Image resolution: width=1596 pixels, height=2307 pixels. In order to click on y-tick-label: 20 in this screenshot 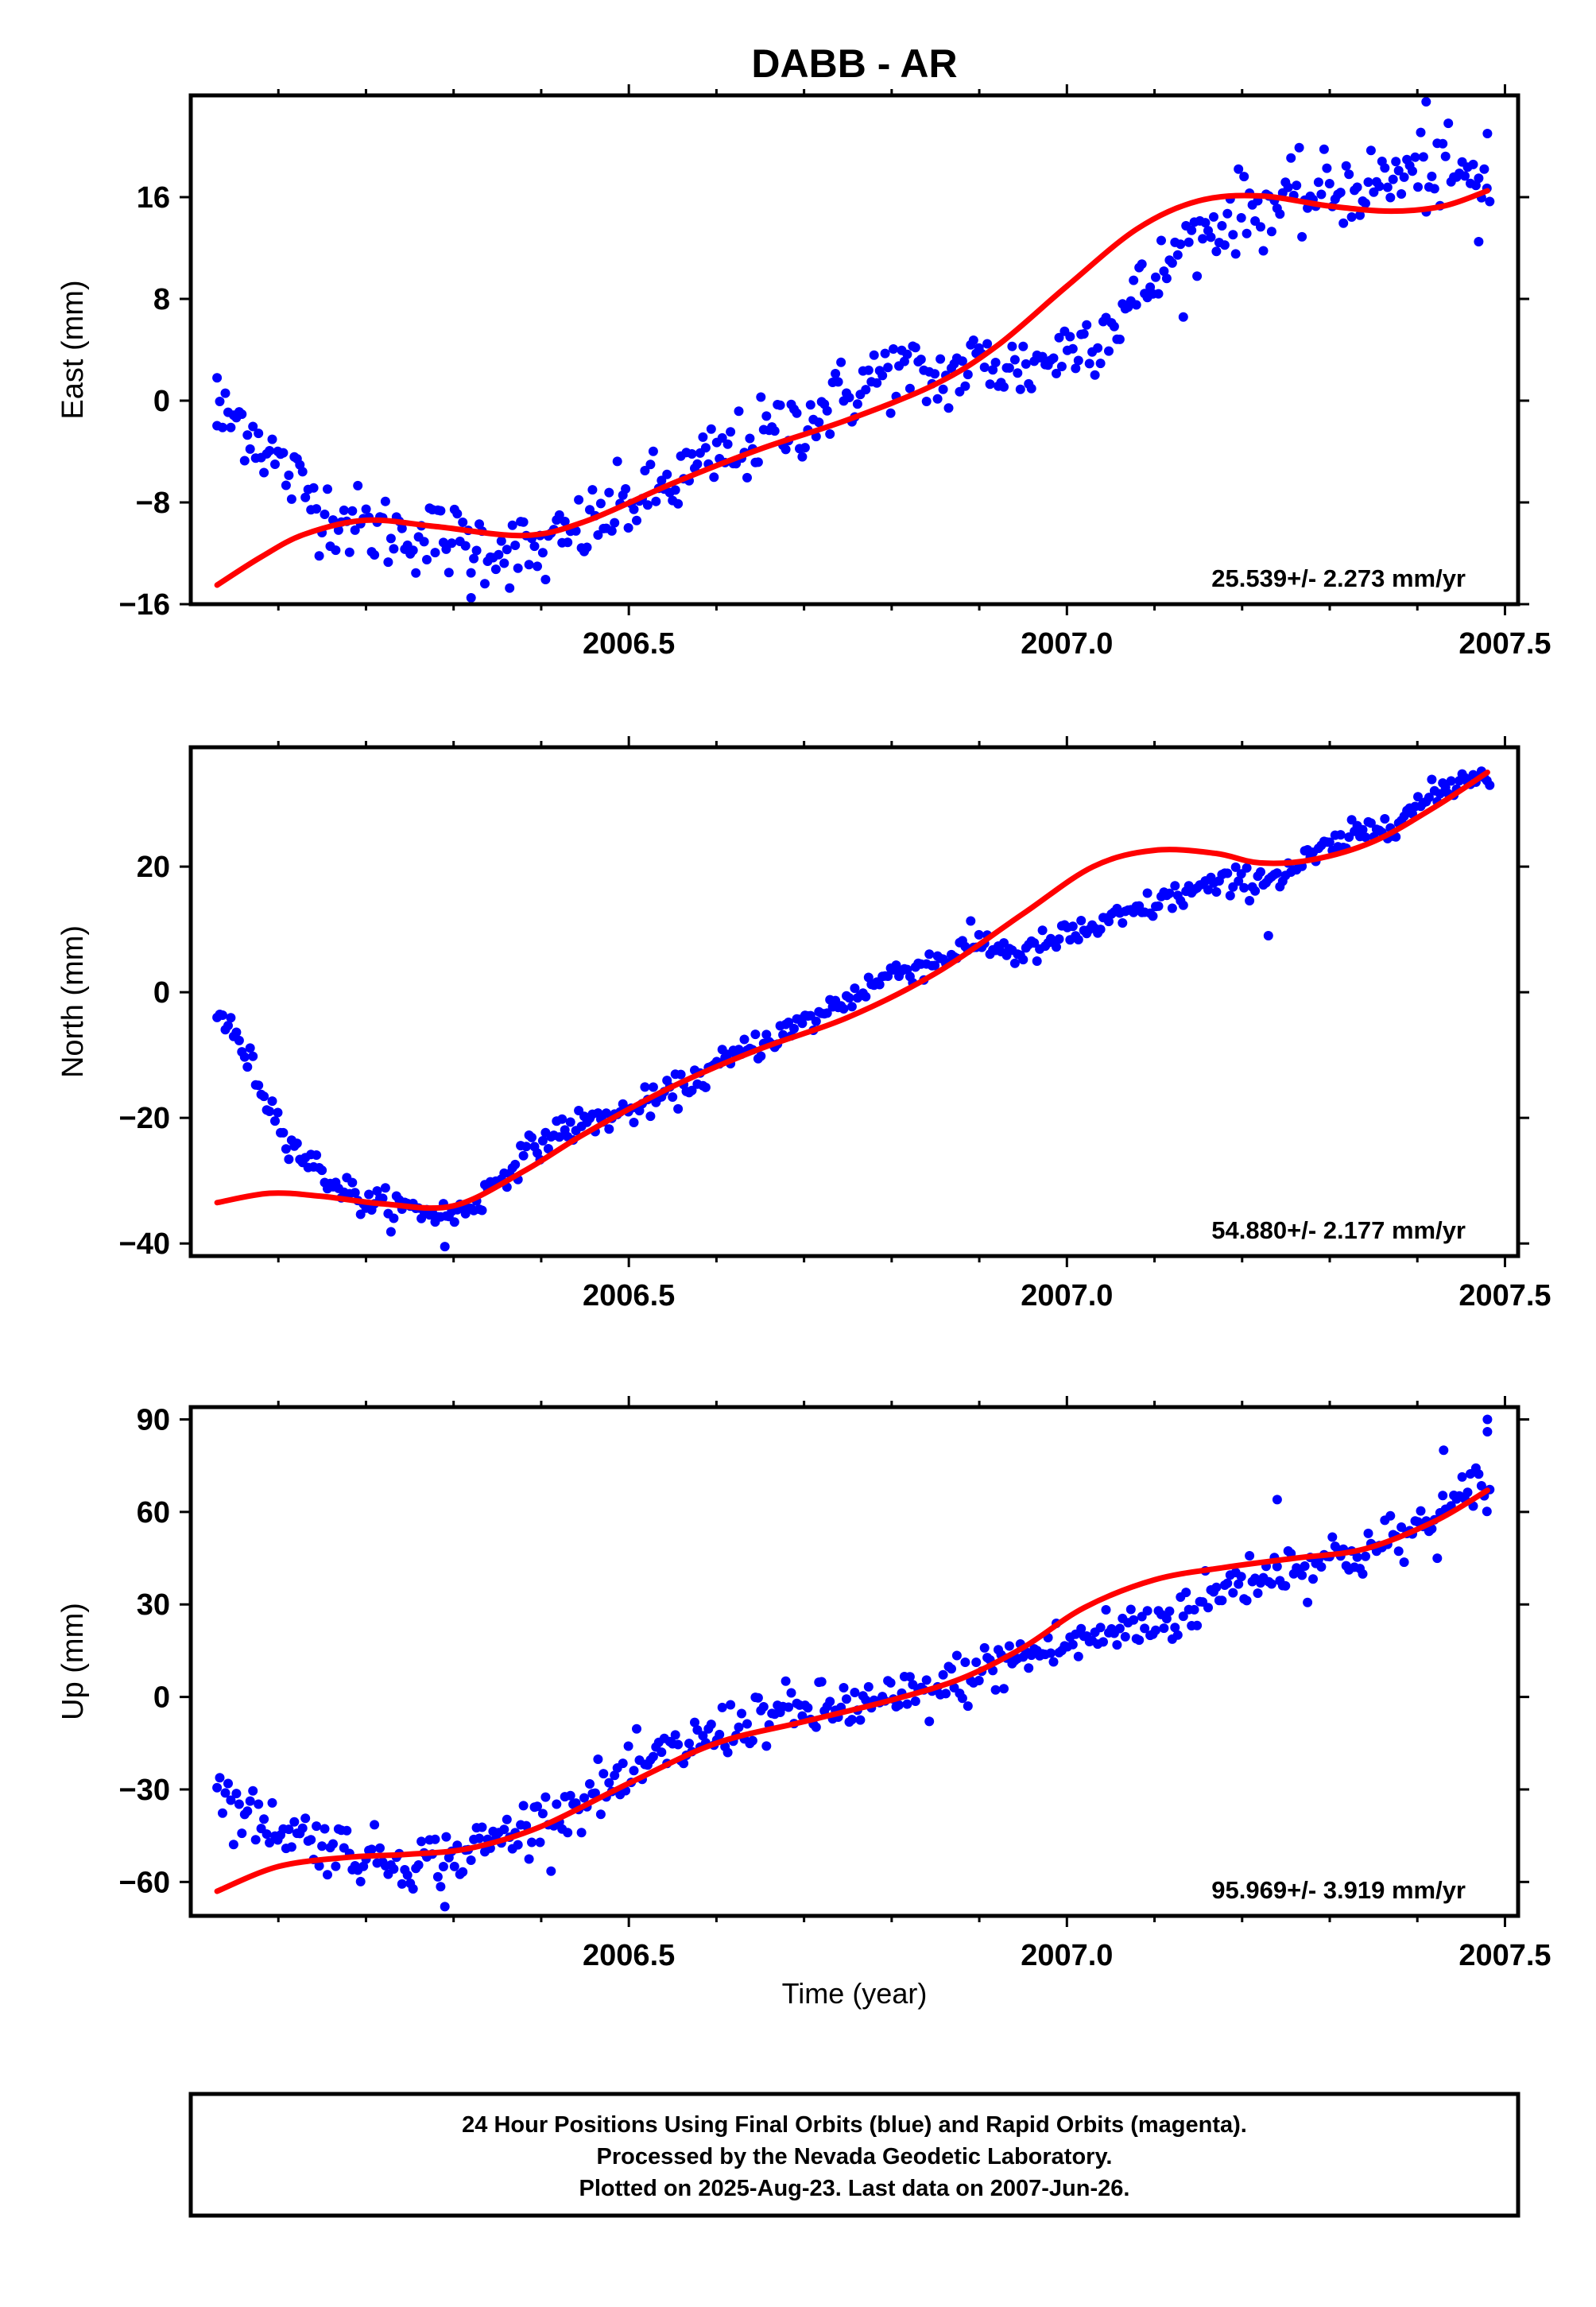, I will do `click(153, 868)`.